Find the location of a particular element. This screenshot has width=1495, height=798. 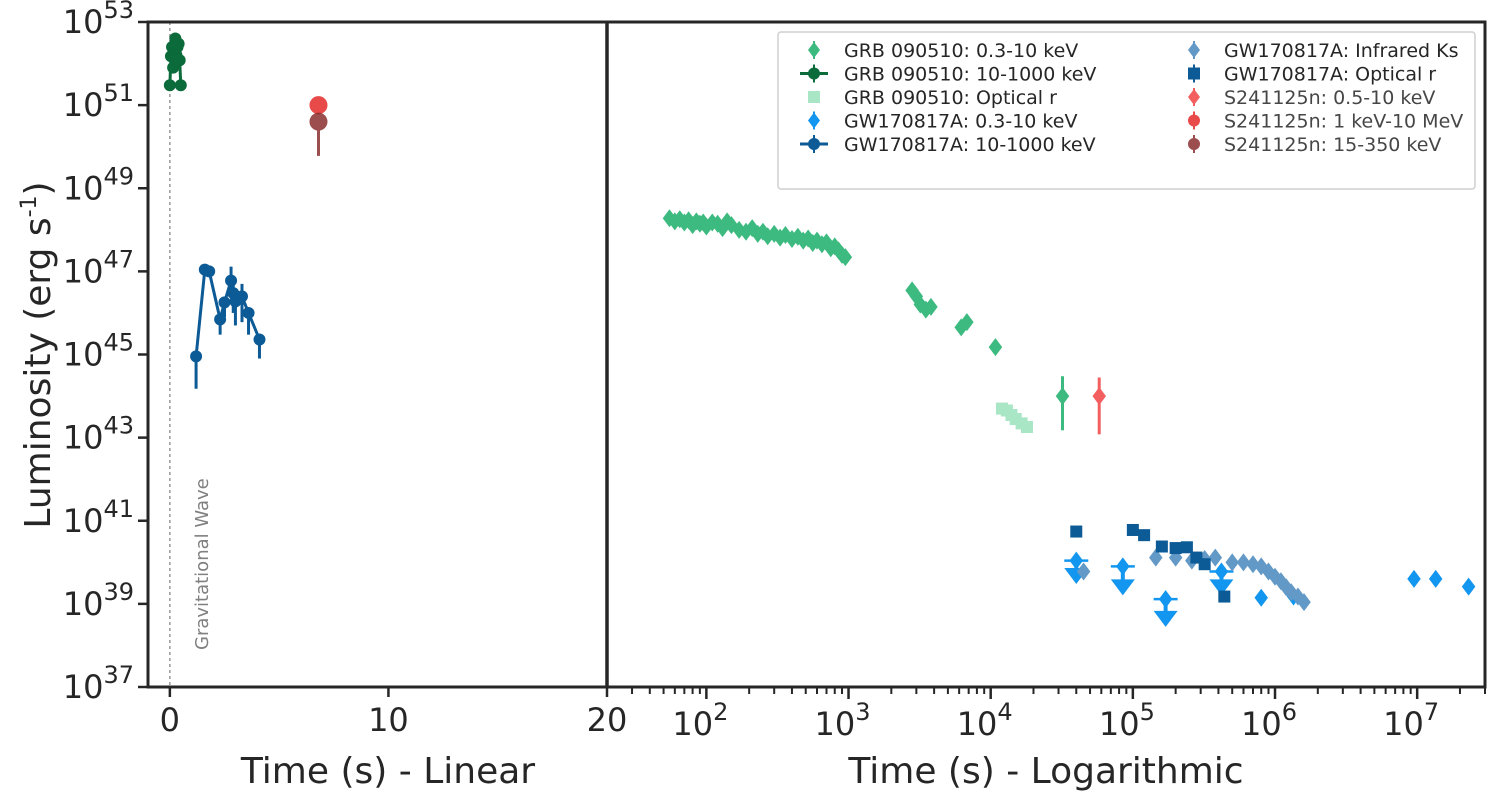

y-tick-label-exp: 43 is located at coordinates (118, 426).